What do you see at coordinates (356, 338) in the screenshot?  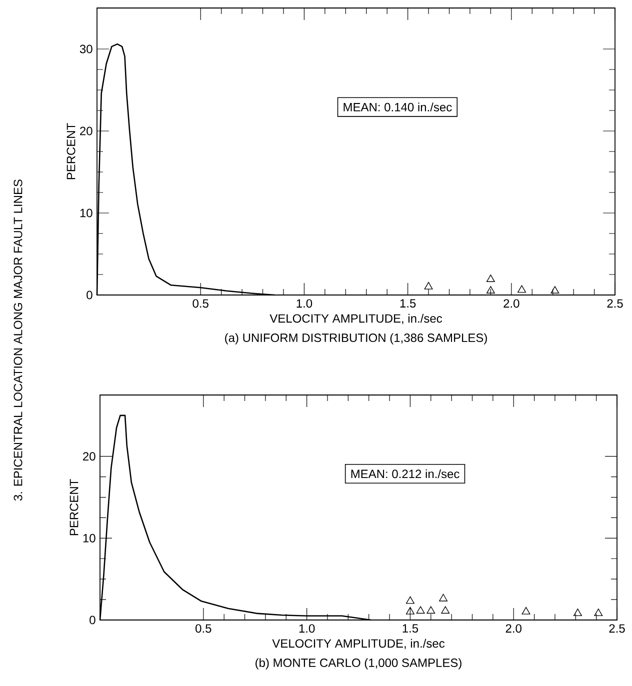 I see `text: (a) UNIFORM DISTRIBUTION (1,386 SAMPLES)` at bounding box center [356, 338].